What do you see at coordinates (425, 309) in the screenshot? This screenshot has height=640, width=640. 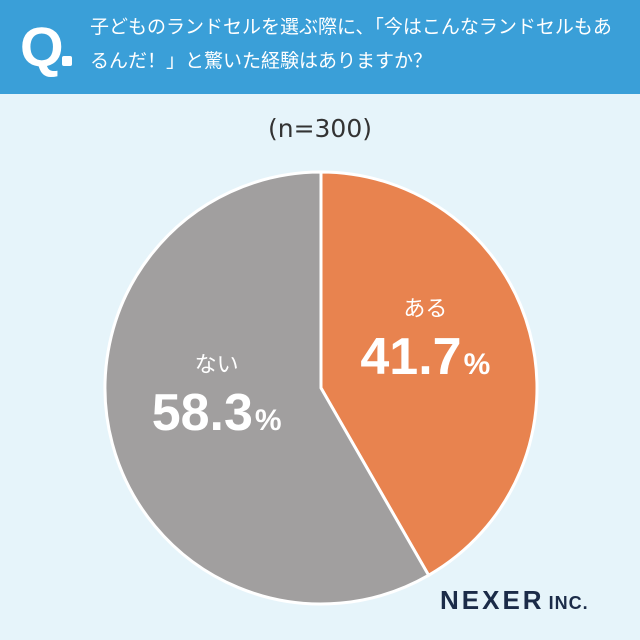 I see `slice-label-1: ある` at bounding box center [425, 309].